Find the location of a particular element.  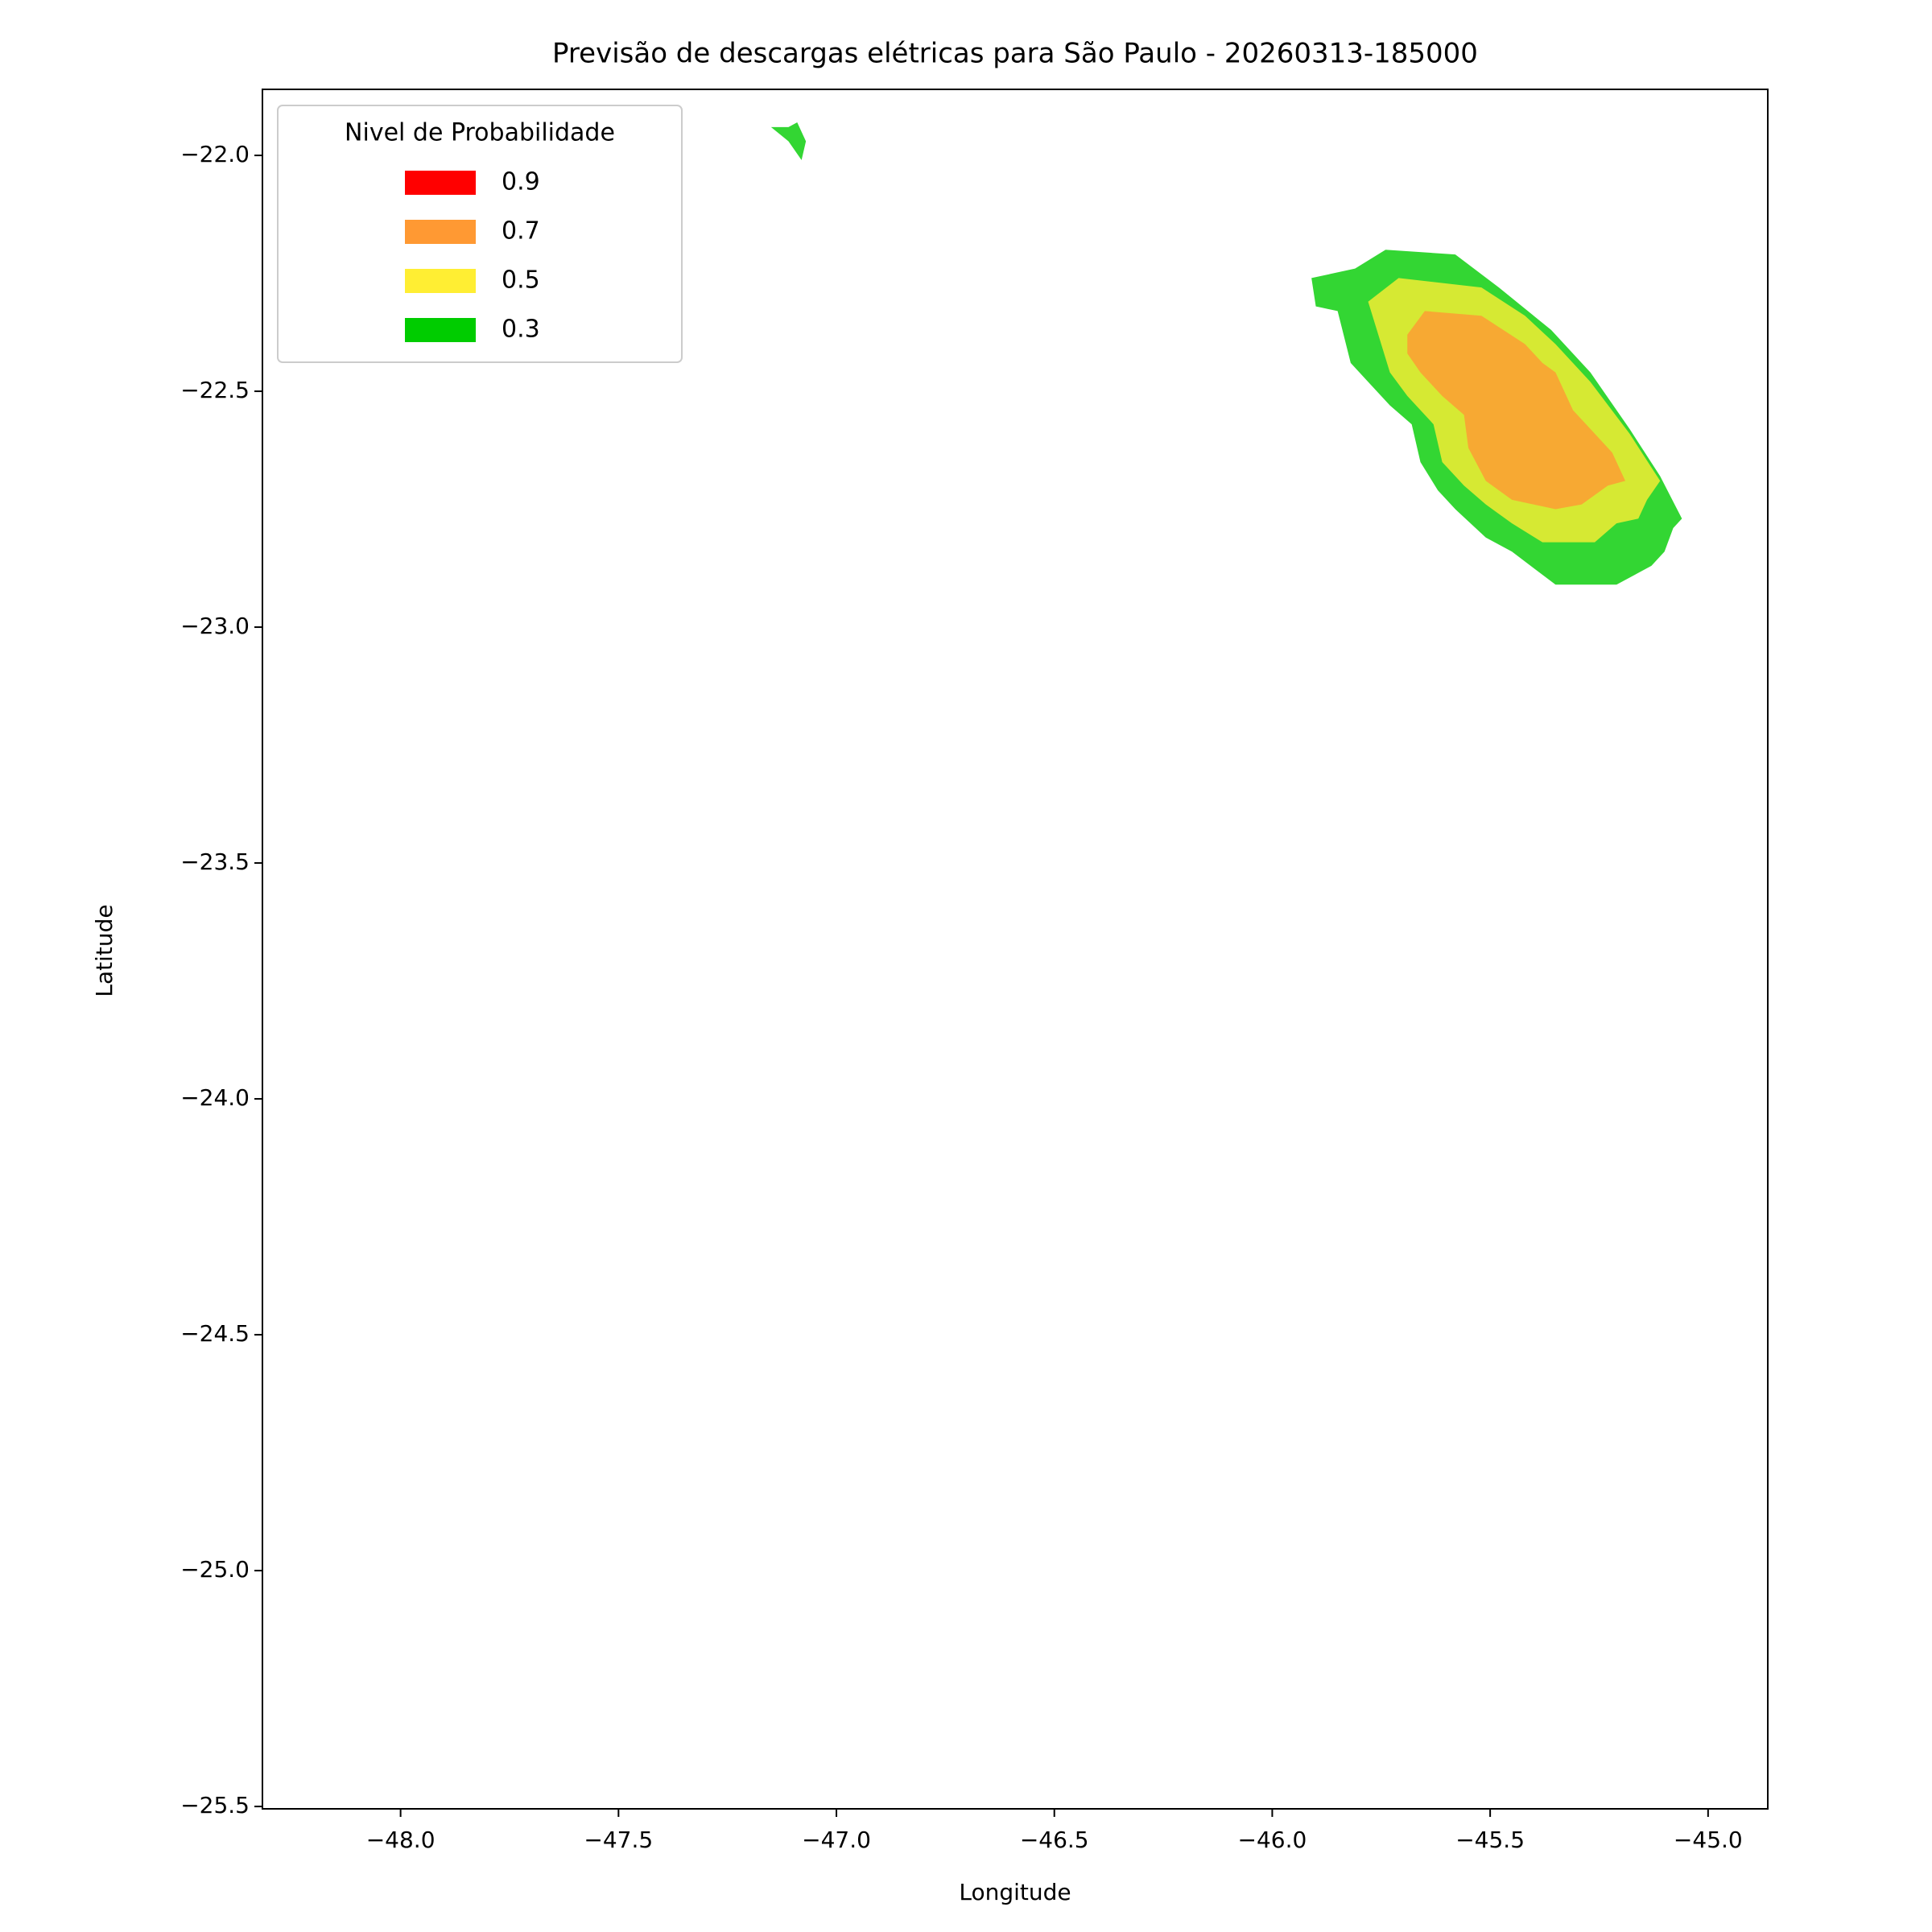

x-tick-label: −47.0 is located at coordinates (836, 1840).